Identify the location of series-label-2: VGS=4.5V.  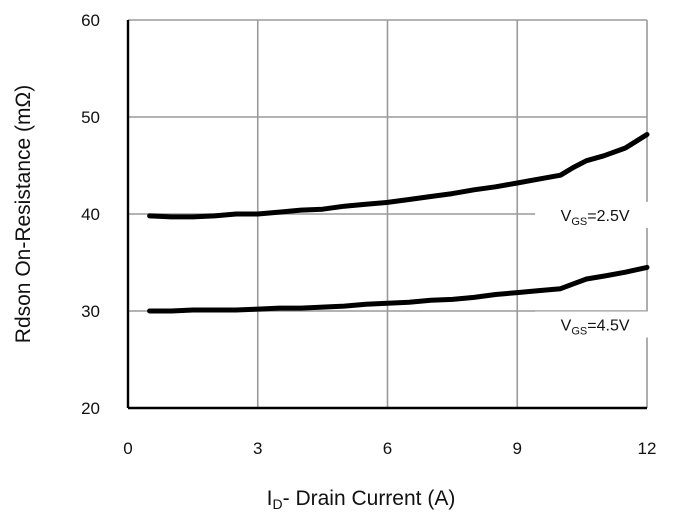
(595, 327).